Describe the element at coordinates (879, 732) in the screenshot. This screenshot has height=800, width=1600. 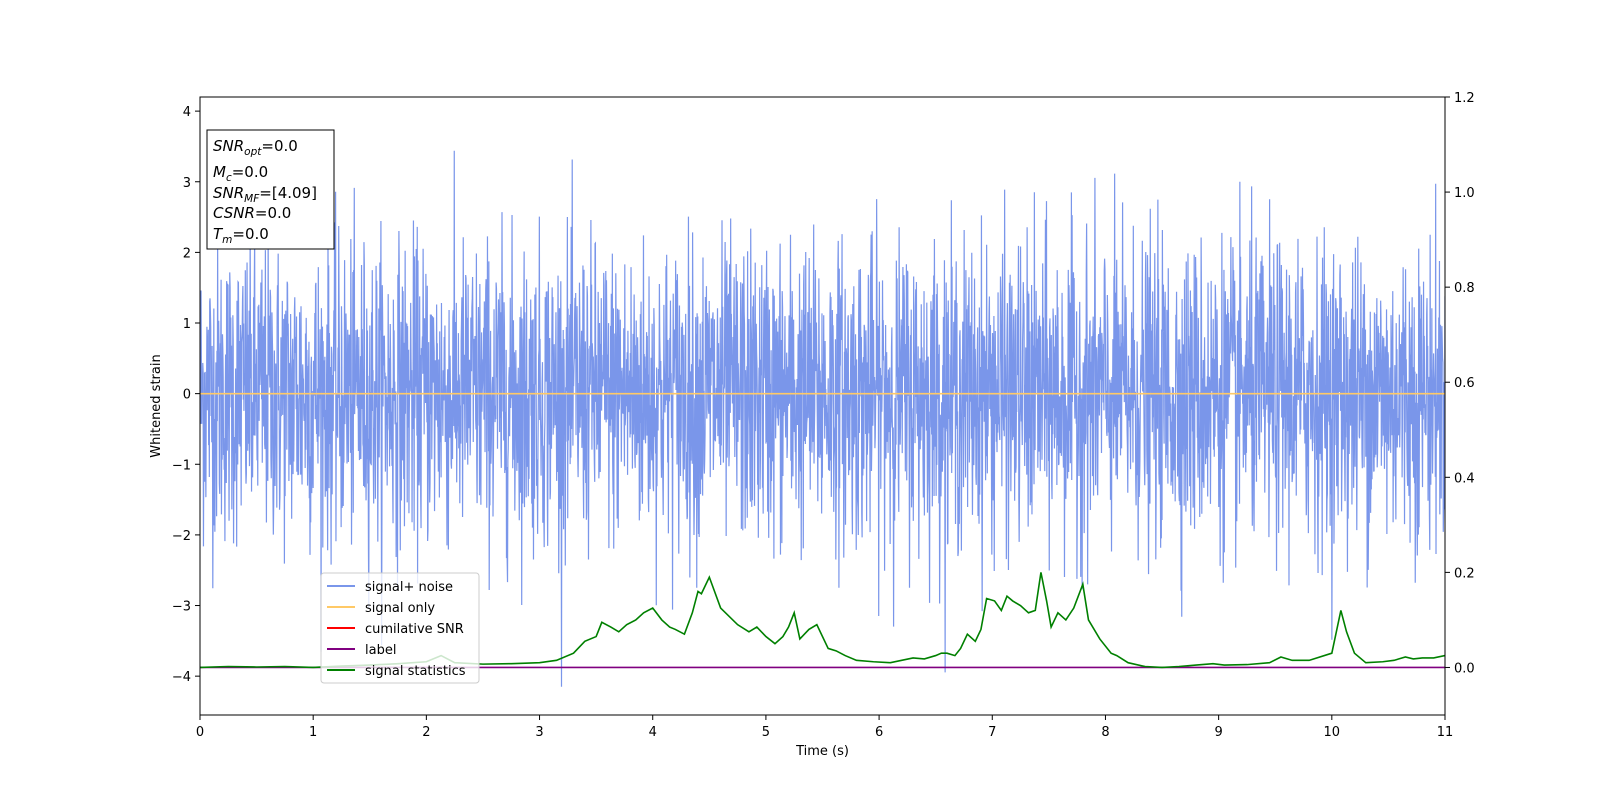
I see `x-tick-label: 6` at that location.